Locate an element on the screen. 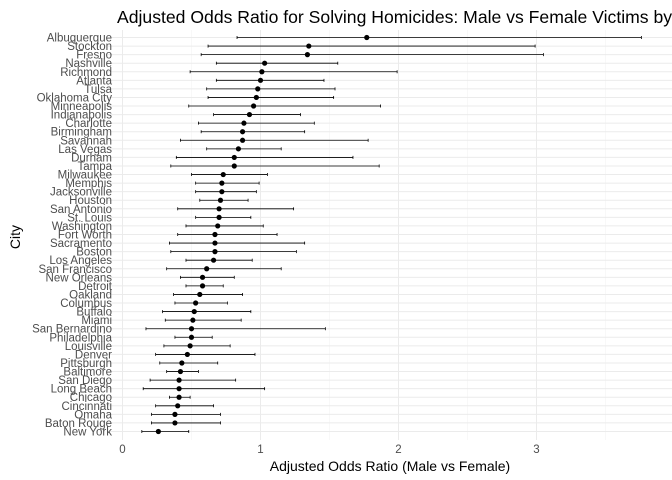 Image resolution: width=672 pixels, height=480 pixels. y-tick-label: St. Louis is located at coordinates (89, 218).